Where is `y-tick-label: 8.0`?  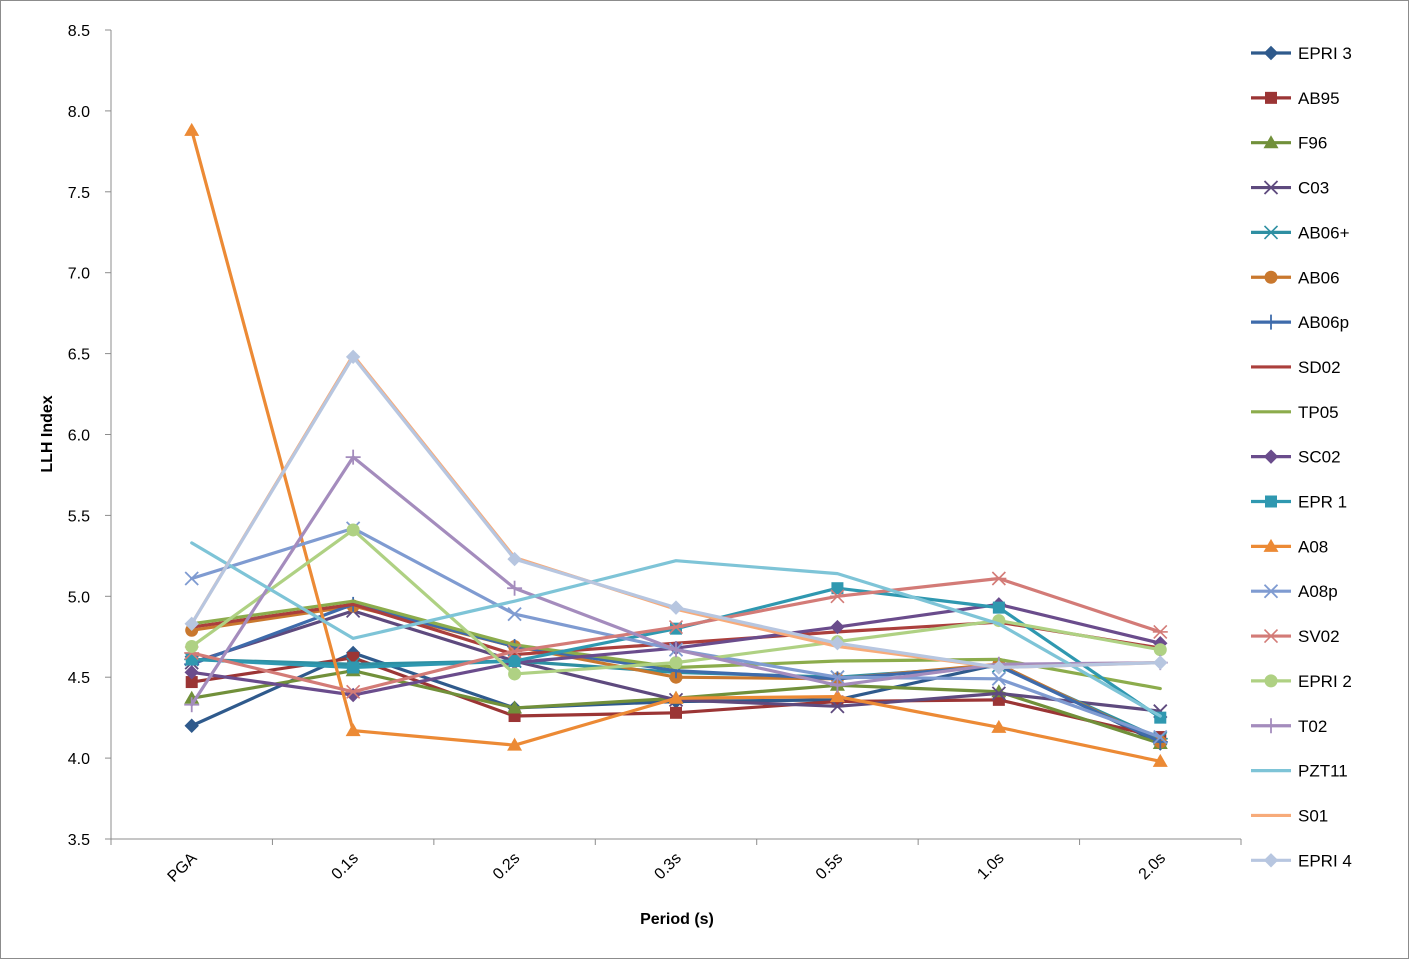 y-tick-label: 8.0 is located at coordinates (79, 112).